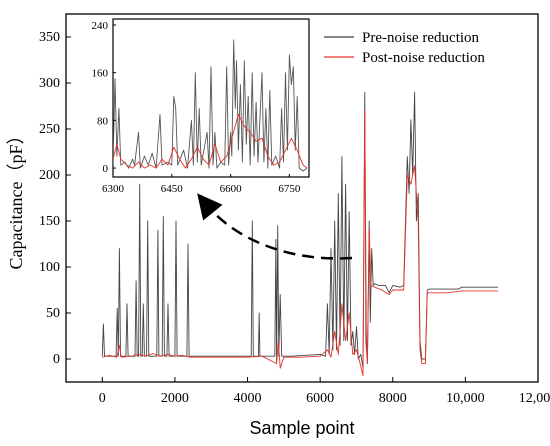  I want to click on main-x-axis: 0 2000 4000 6000 8000 10,000 12,000, so click(324, 391).